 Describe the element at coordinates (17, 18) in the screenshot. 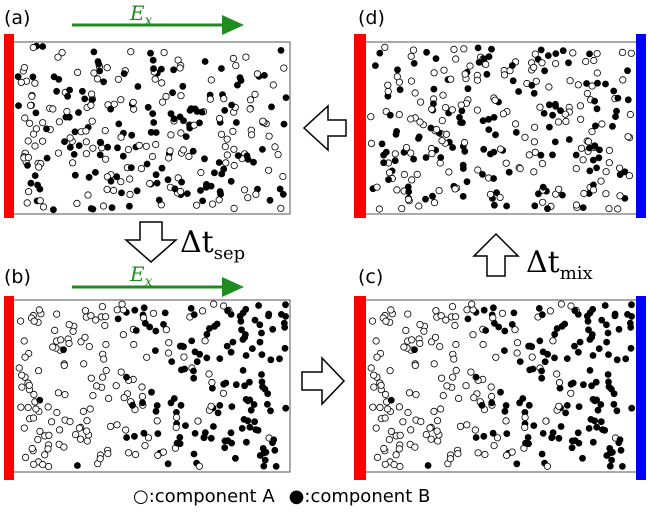

I see `panel-label-a: (a)` at that location.